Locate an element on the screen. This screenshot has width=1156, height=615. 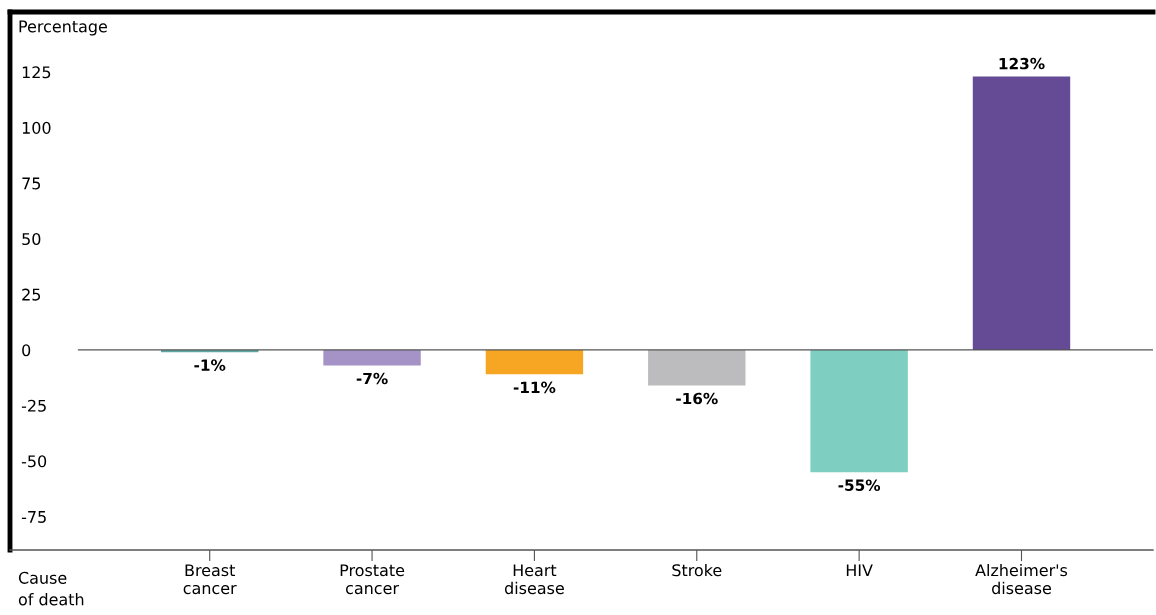
y-tick-label: -25 is located at coordinates (33, 405).